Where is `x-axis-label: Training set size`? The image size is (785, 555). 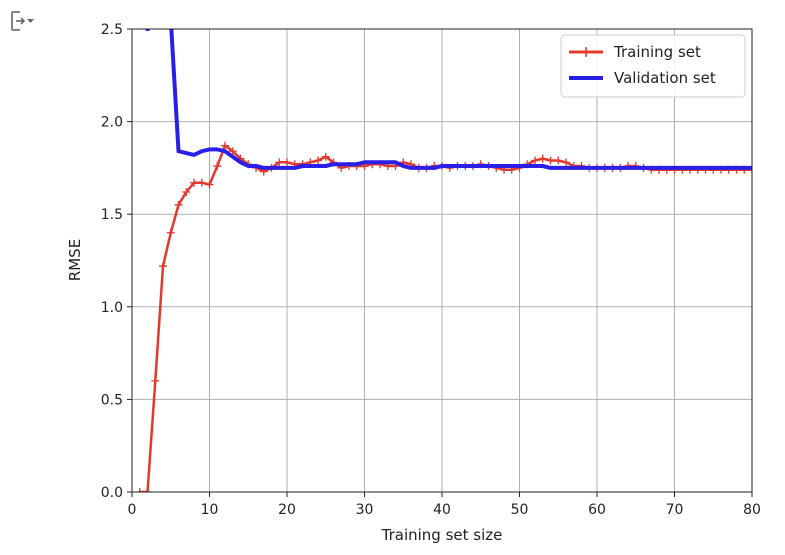 x-axis-label: Training set size is located at coordinates (442, 535).